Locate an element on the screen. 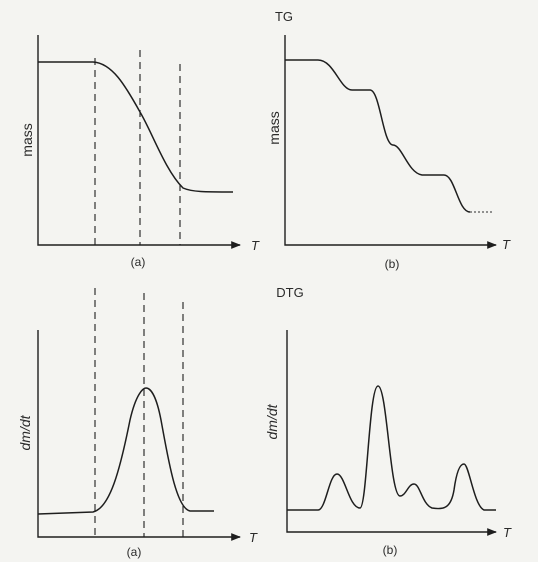 The height and width of the screenshot is (562, 538). tg-a-ylabel: mass is located at coordinates (27, 139).